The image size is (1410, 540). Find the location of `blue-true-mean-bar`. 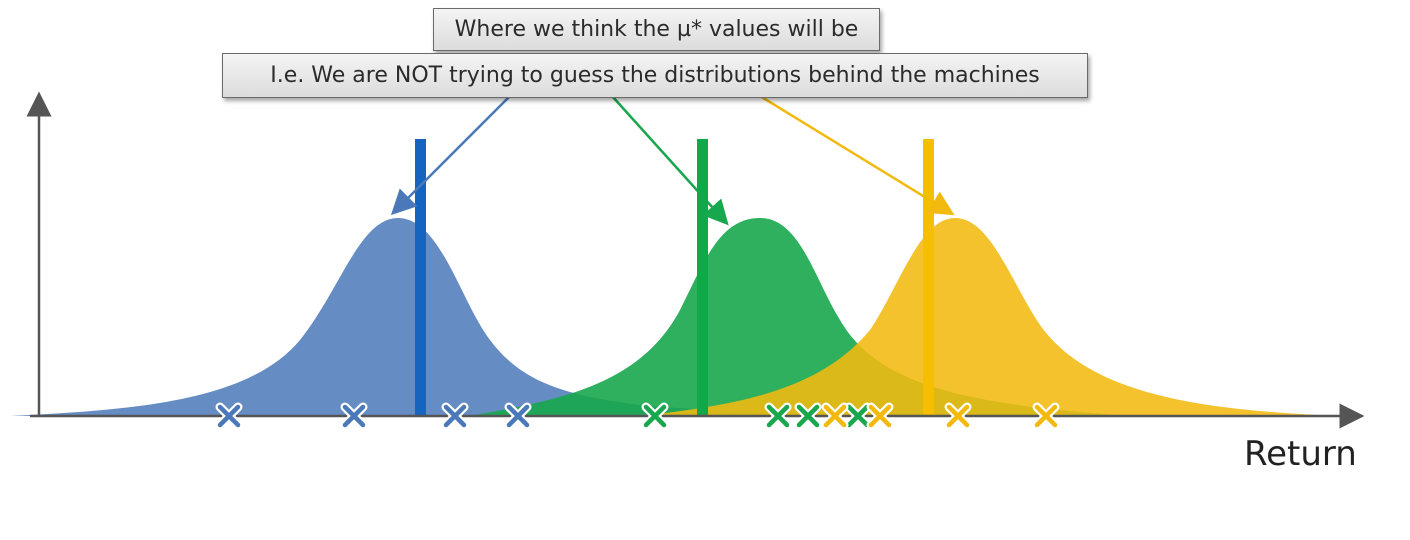

blue-true-mean-bar is located at coordinates (420, 277).